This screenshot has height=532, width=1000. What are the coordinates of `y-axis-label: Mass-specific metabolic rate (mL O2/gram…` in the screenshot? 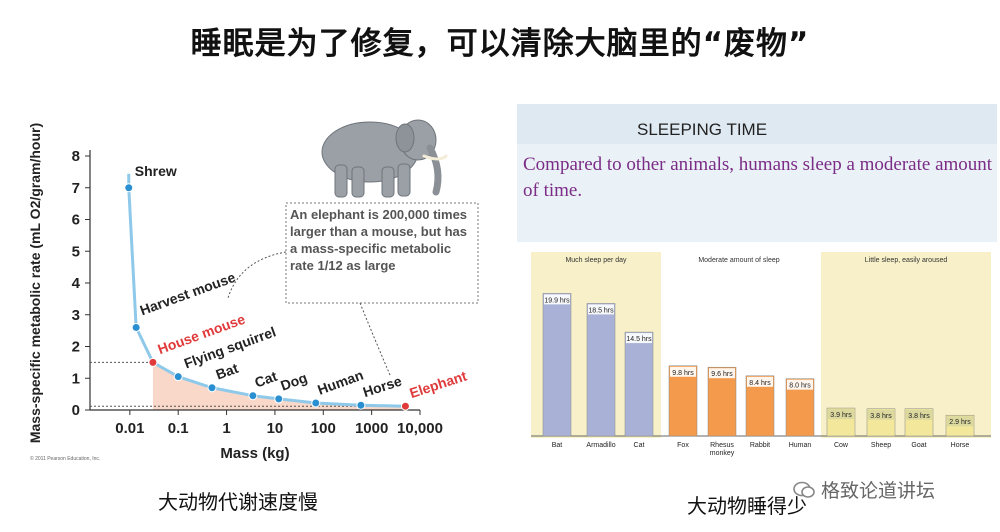 It's located at (35, 283).